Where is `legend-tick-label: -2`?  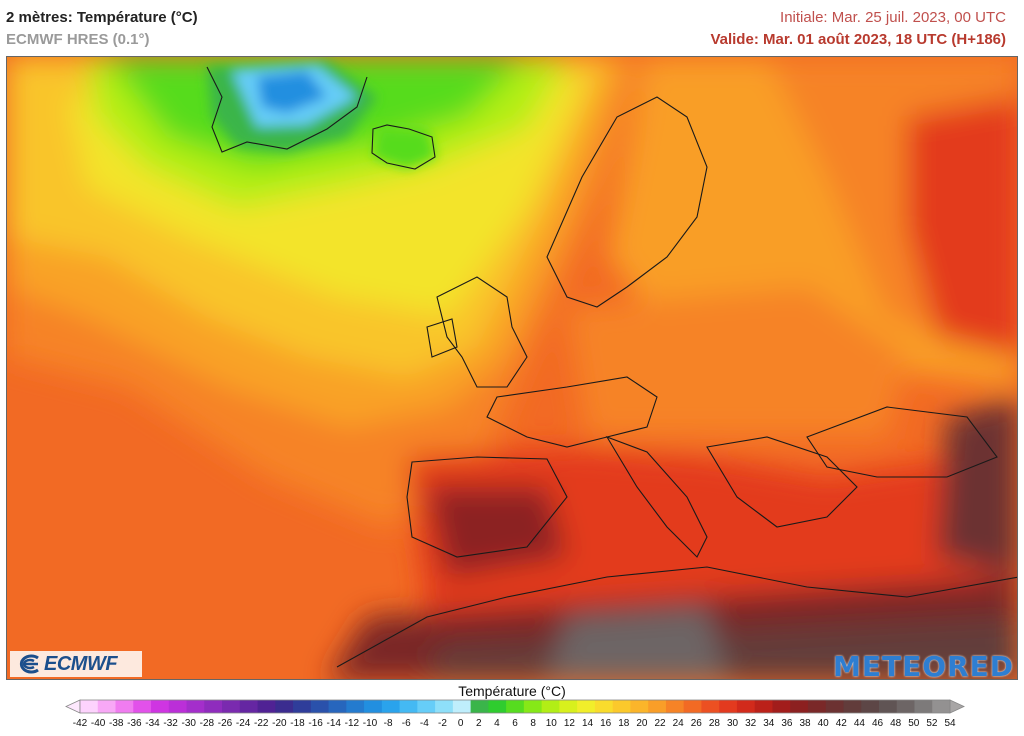
legend-tick-label: -2 is located at coordinates (442, 723).